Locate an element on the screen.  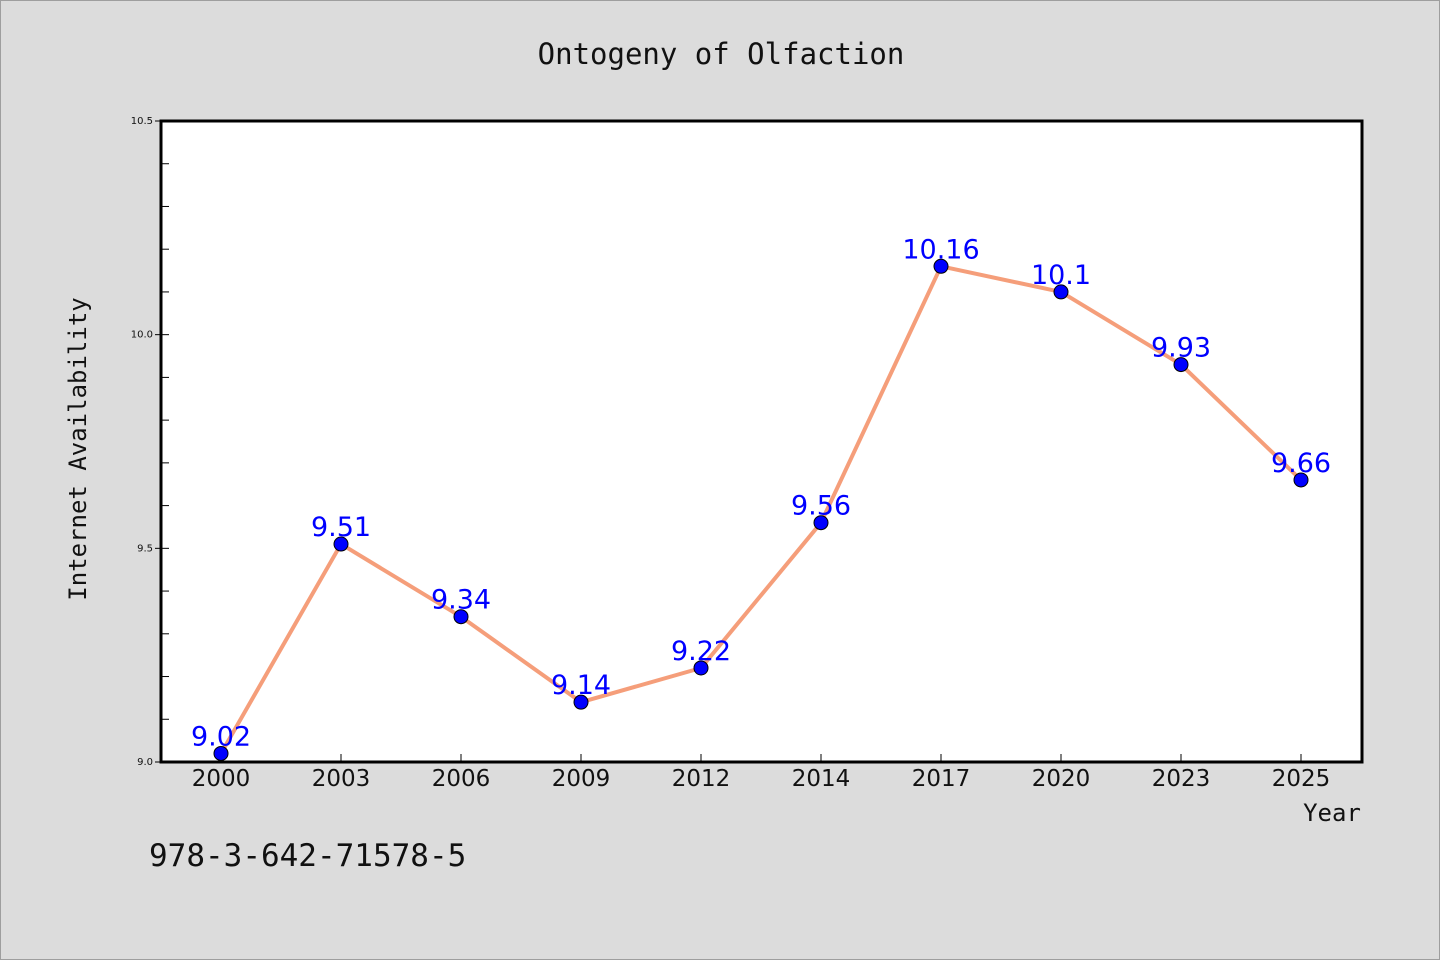
data-label: 9.56 is located at coordinates (821, 506).